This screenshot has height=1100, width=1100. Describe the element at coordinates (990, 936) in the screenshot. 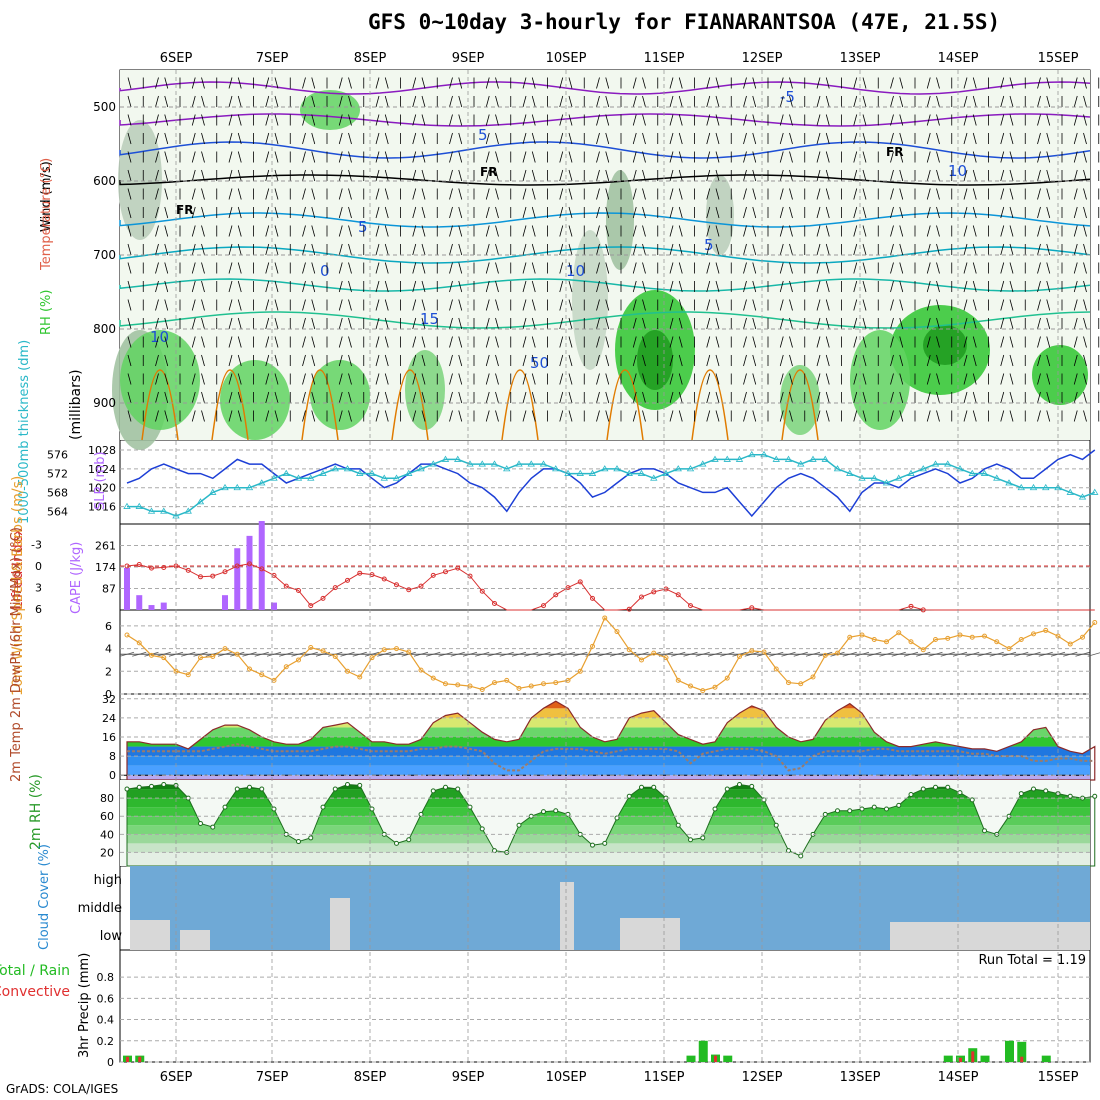

I see `cloud-fill` at that location.